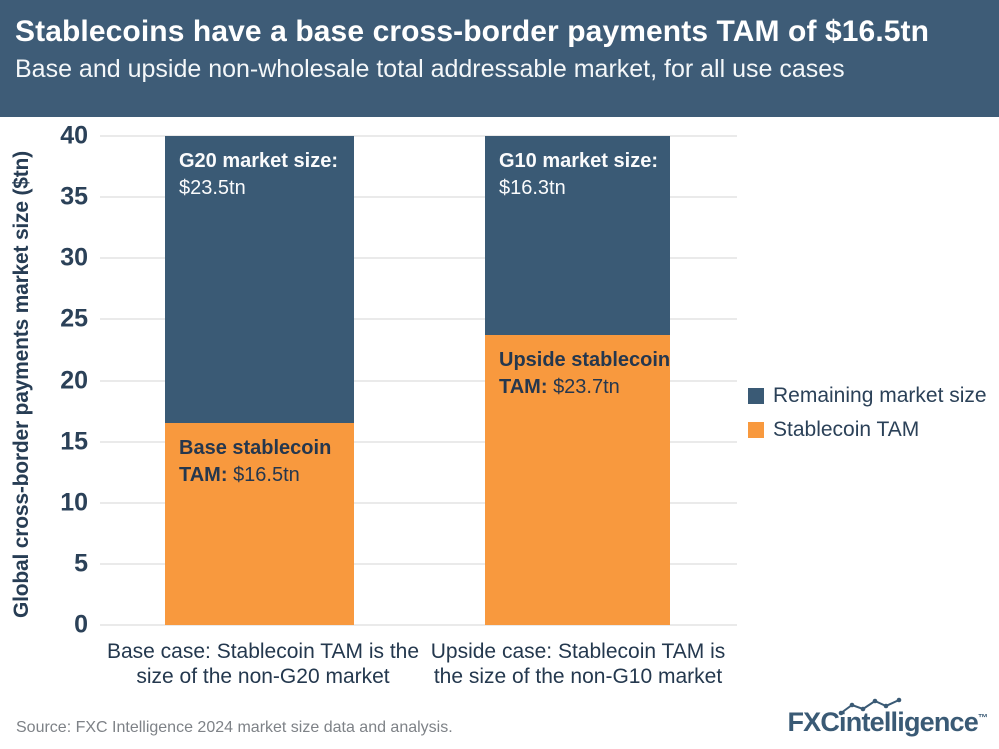 This screenshot has width=999, height=749. I want to click on annotation-label: Base stablecoin, so click(255, 448).